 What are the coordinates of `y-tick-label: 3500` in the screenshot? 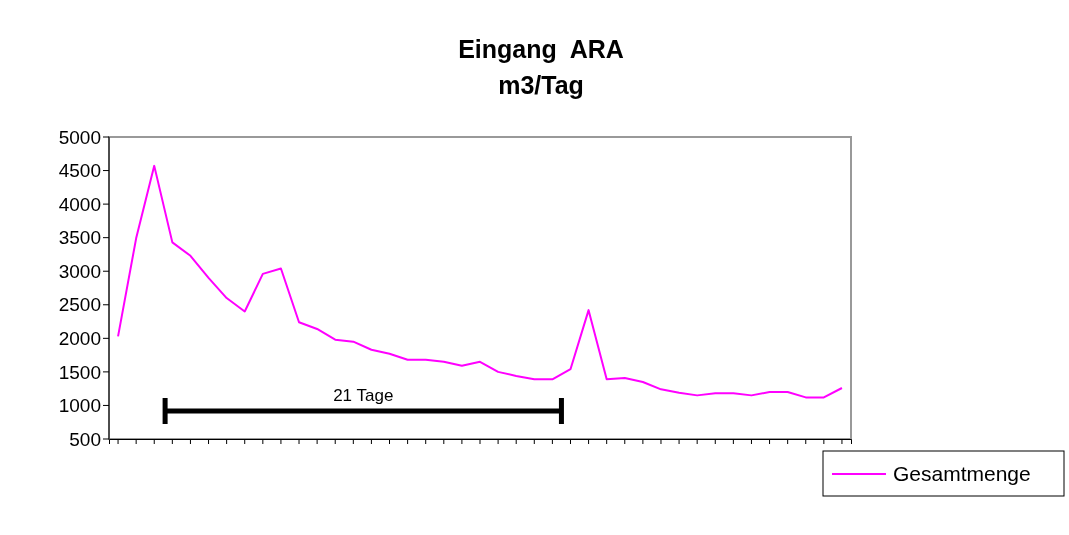 It's located at (79, 238).